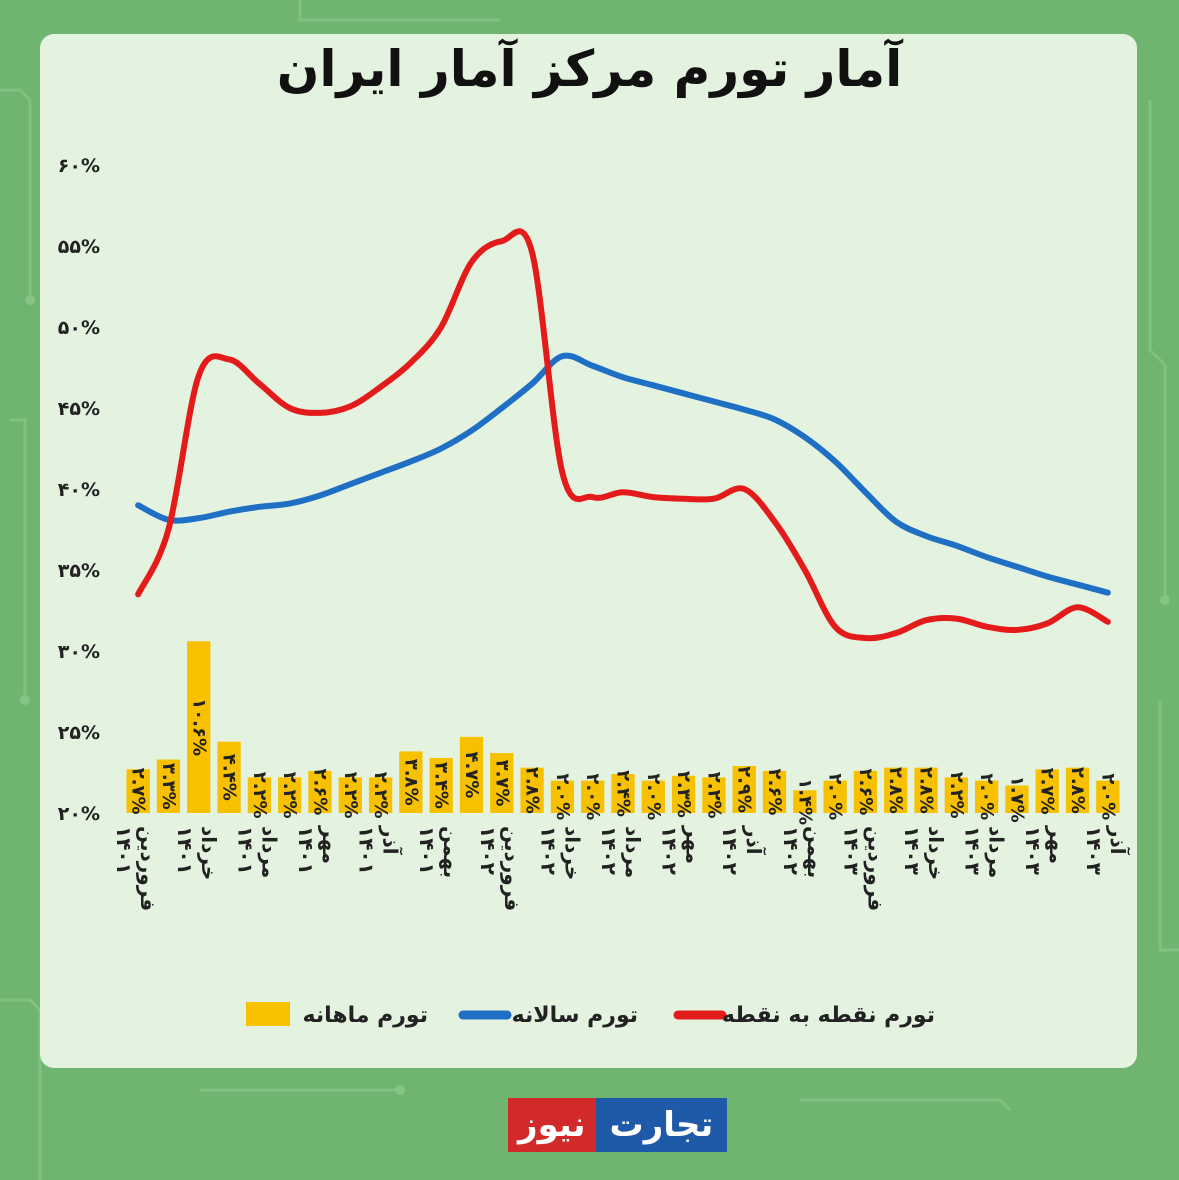 Image resolution: width=1179 pixels, height=1180 pixels. Describe the element at coordinates (828, 1015) in the screenshot. I see `legend-label: تورم نقطه به نقطه` at that location.